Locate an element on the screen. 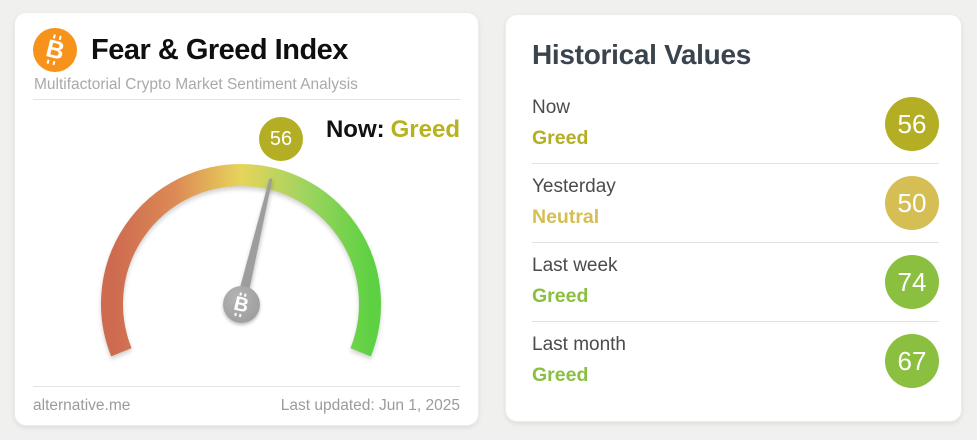  last-updated-text: Last updated: Jun 1, 2025 is located at coordinates (370, 405).